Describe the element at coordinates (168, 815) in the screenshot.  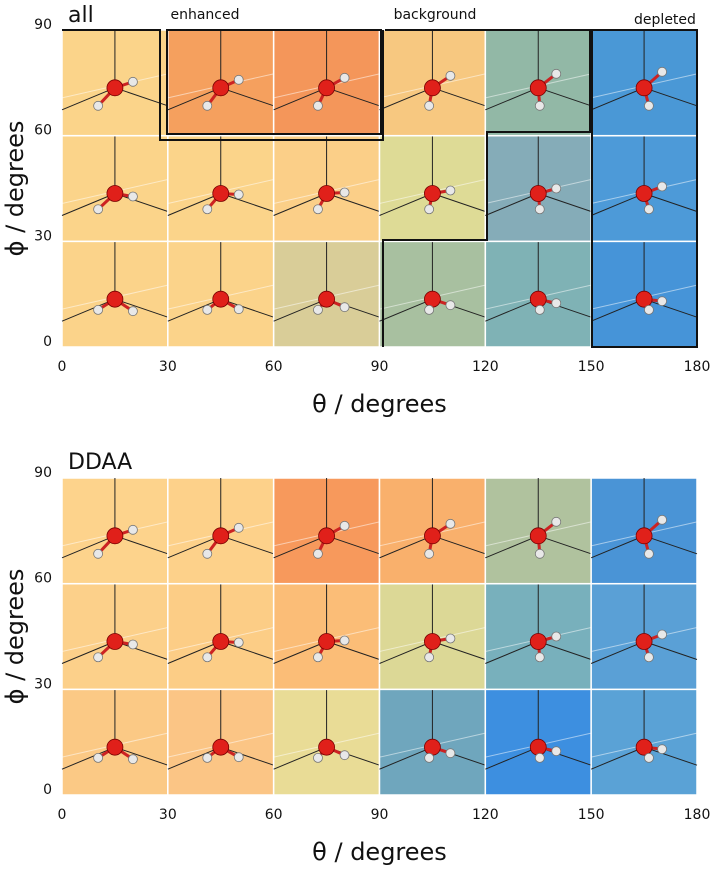
I see `x-tick-label: 30` at that location.